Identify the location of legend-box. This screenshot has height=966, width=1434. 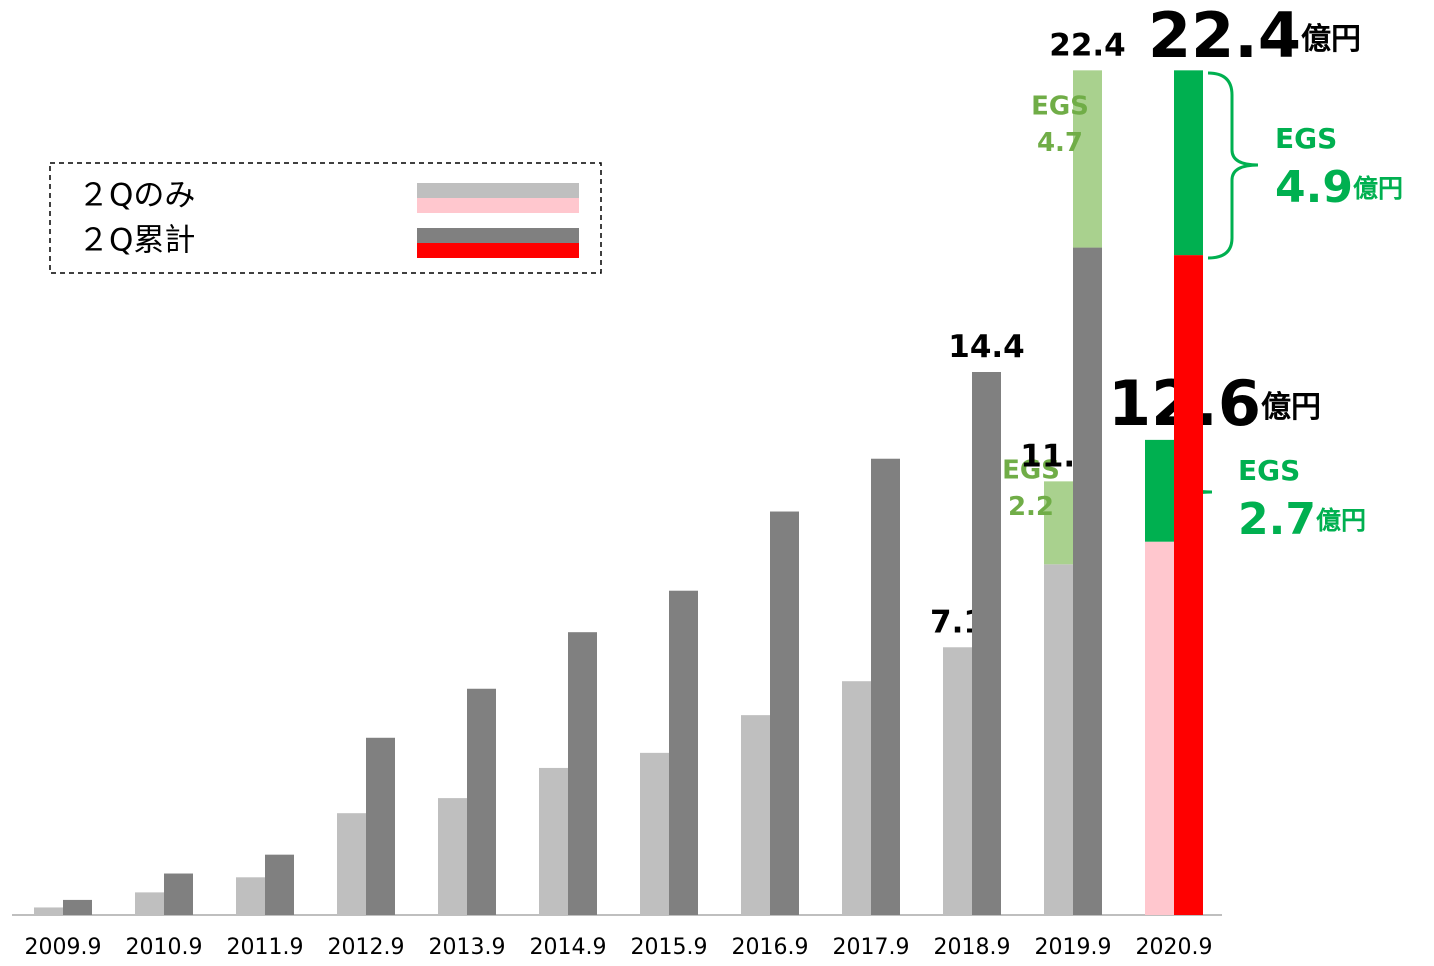
(325, 218).